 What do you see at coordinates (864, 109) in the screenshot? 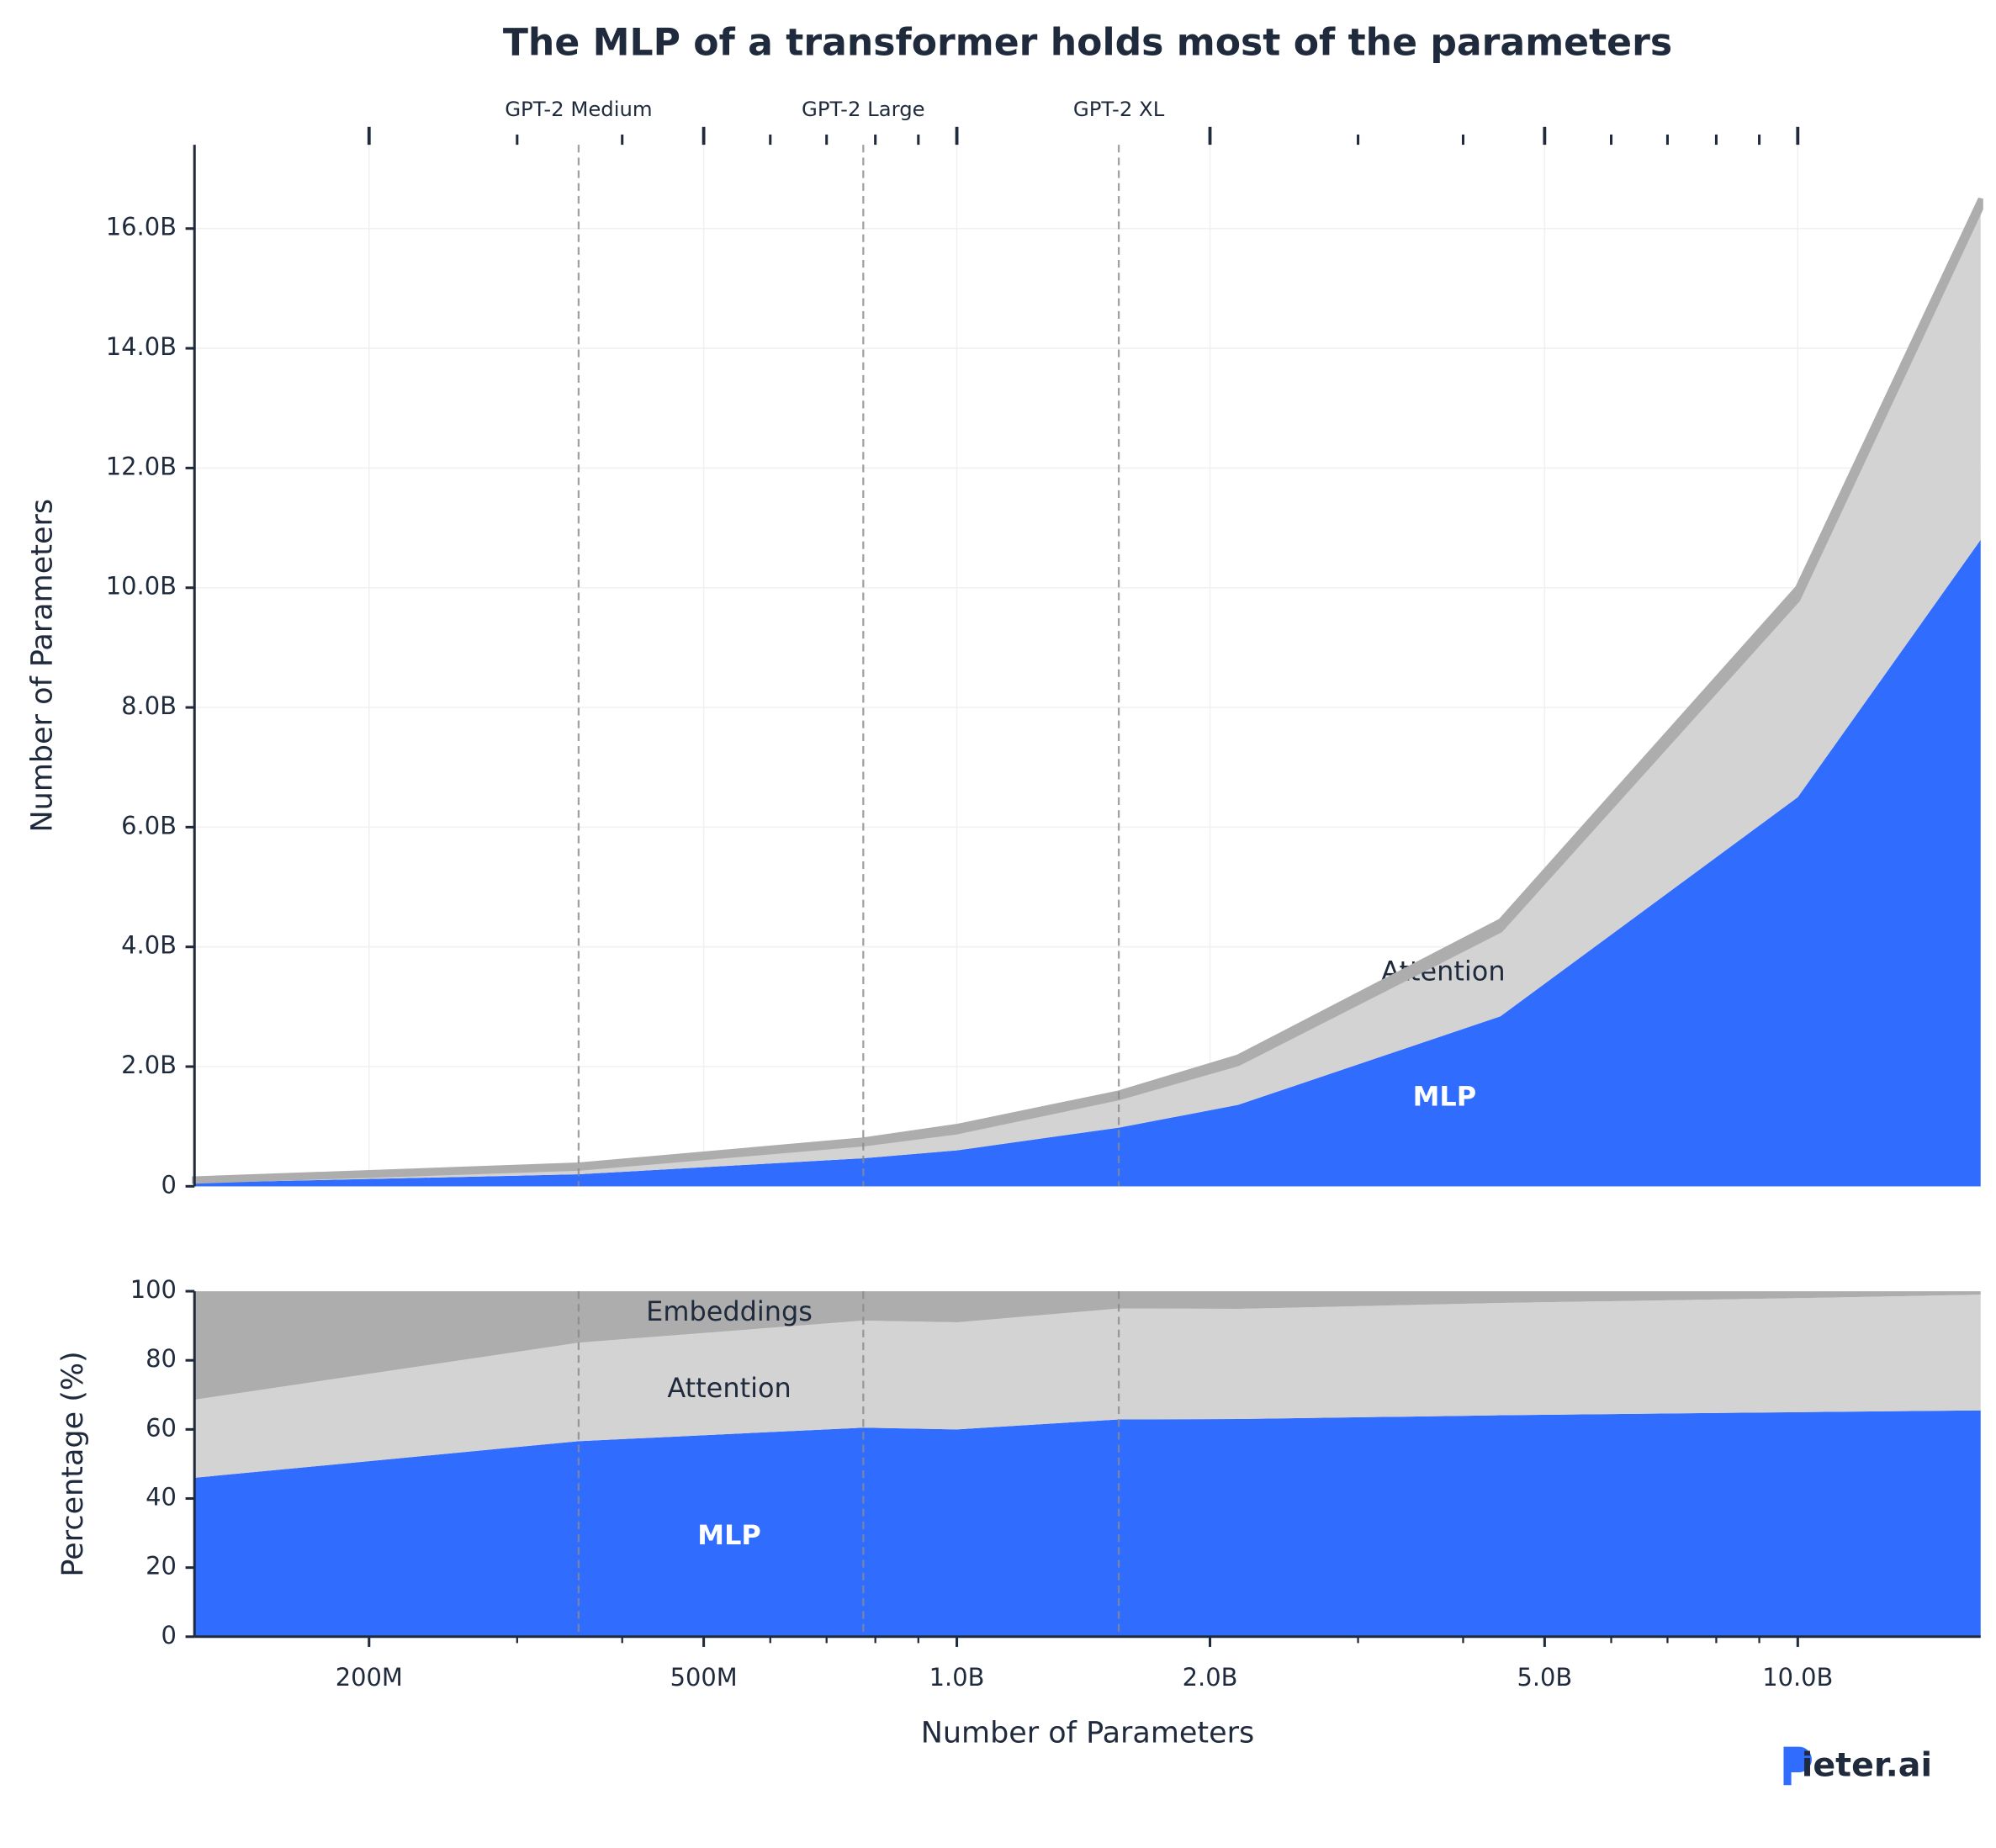
I see `reference-label: GPT-2 Large` at bounding box center [864, 109].